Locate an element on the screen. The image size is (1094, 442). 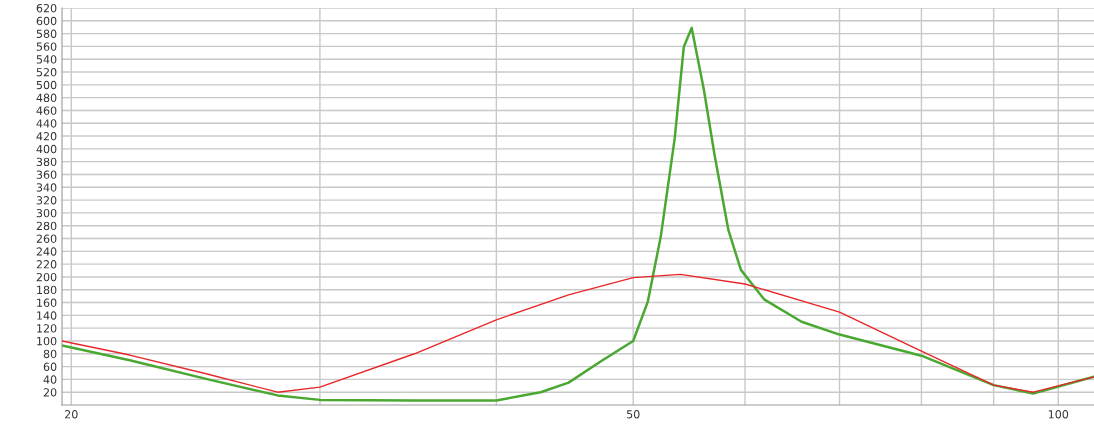
y-tick-label: 580 is located at coordinates (46, 33).